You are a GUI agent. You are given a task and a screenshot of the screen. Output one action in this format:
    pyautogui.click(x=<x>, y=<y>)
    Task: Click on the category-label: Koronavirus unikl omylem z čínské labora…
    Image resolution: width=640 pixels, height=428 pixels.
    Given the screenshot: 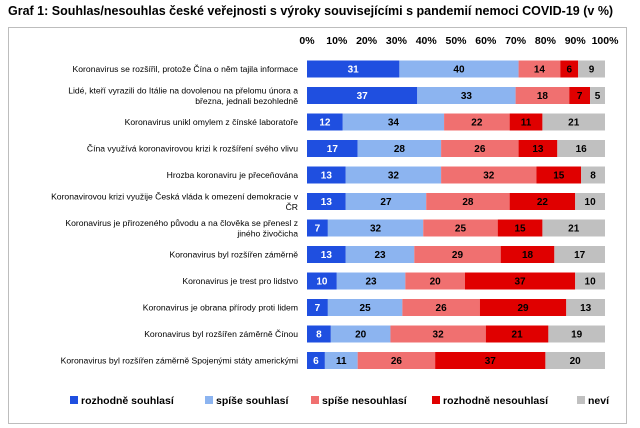 What is the action you would take?
    pyautogui.click(x=212, y=122)
    